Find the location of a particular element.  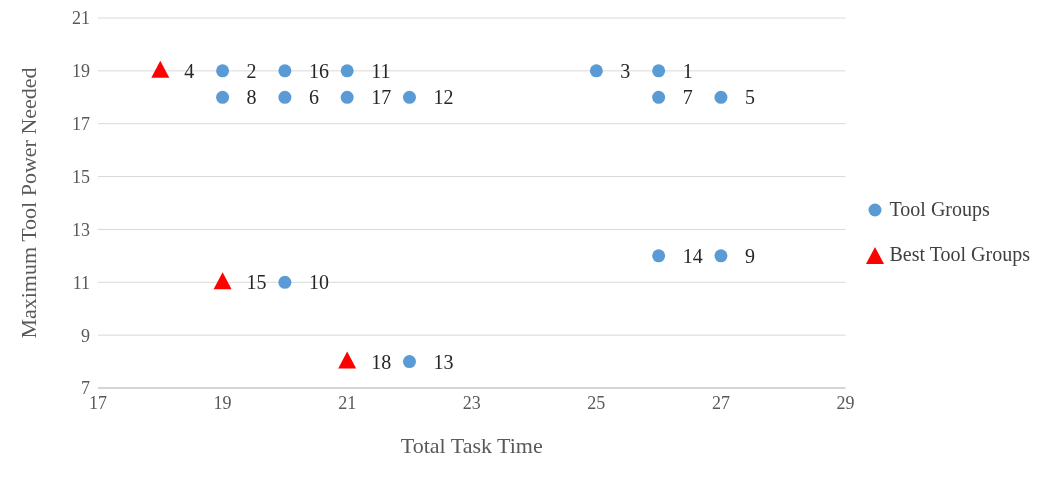

x-axis-title: Total Task Time is located at coordinates (471, 445).